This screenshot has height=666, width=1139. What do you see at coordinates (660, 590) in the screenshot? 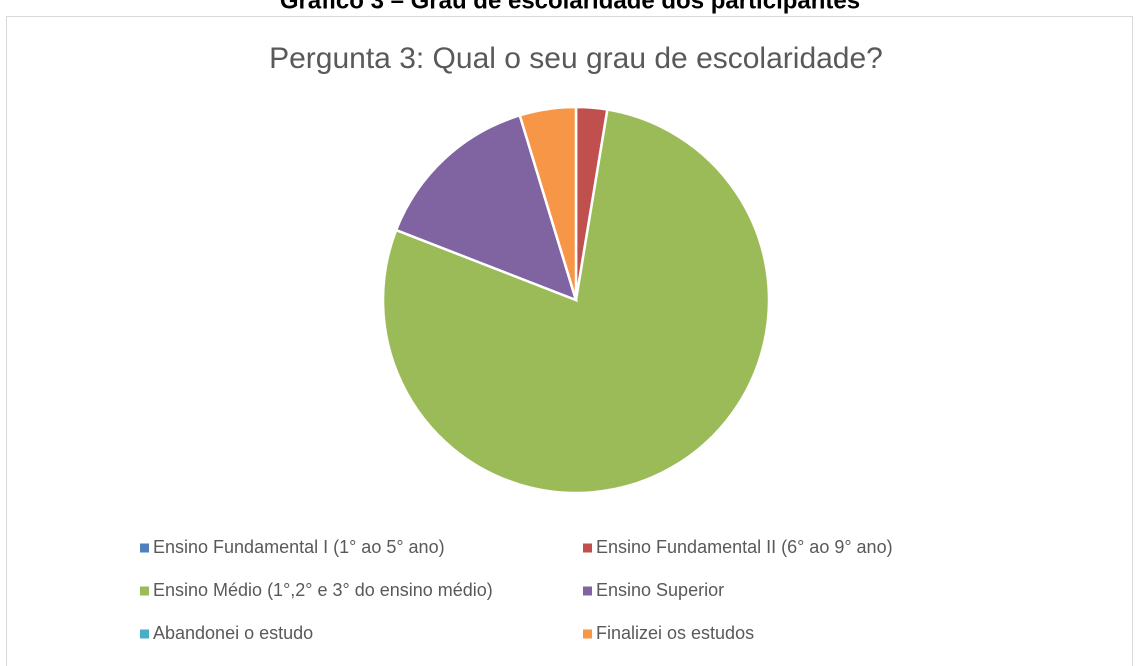
I see `legend-label: Ensino Superior` at bounding box center [660, 590].